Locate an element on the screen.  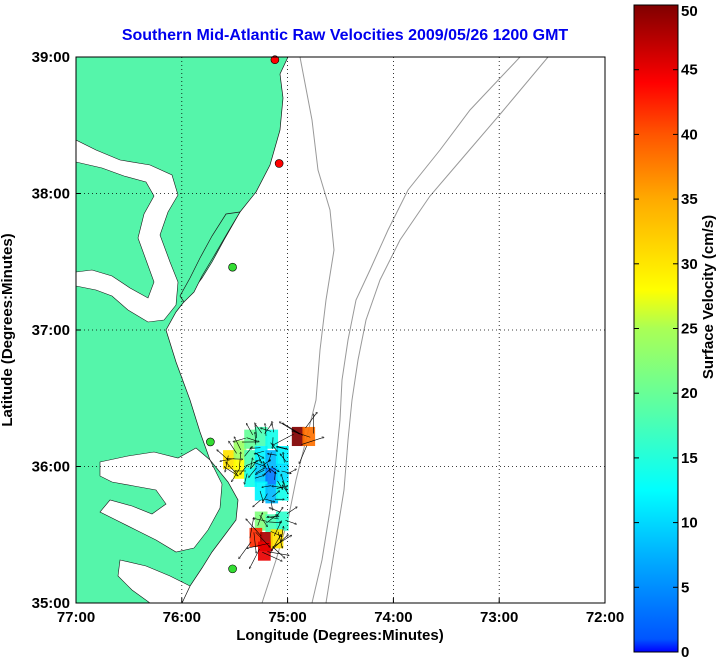
colorbar-ticks: 0 5 10 15 20 25 30 35 40 45 50 is located at coordinates (666, 331).